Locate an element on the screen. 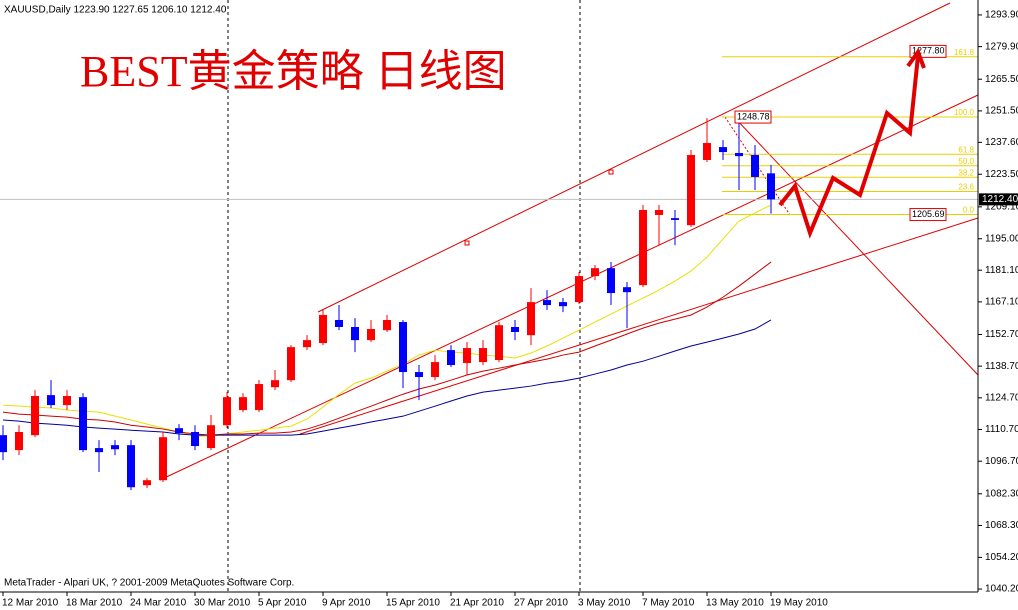  x-tick-label: 19 May 2010 is located at coordinates (799, 603).